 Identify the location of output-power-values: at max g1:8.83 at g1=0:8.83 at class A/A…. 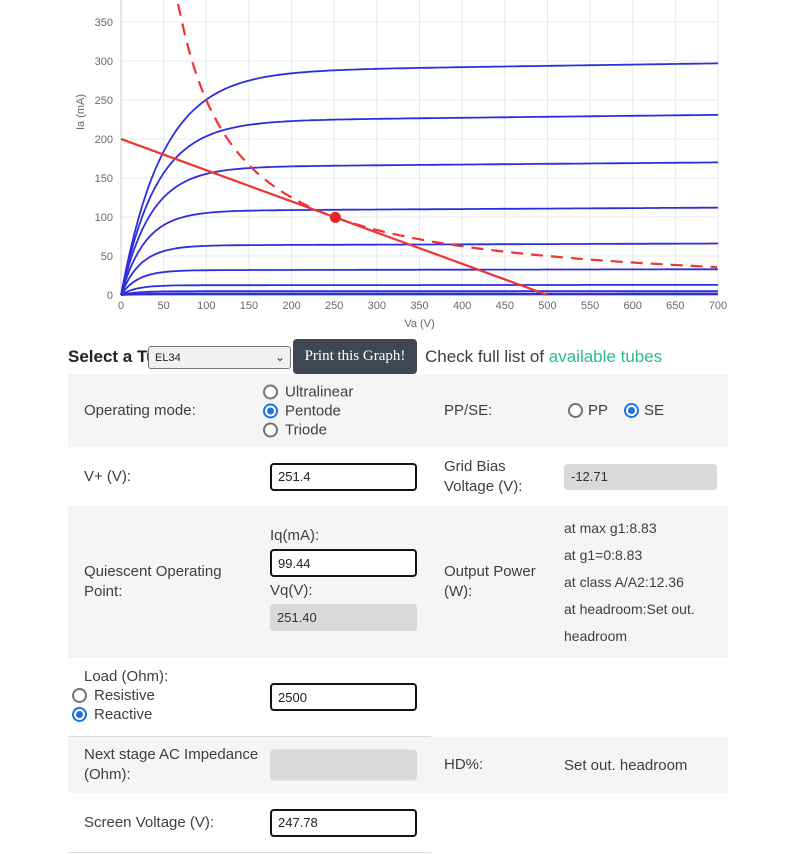
(646, 582).